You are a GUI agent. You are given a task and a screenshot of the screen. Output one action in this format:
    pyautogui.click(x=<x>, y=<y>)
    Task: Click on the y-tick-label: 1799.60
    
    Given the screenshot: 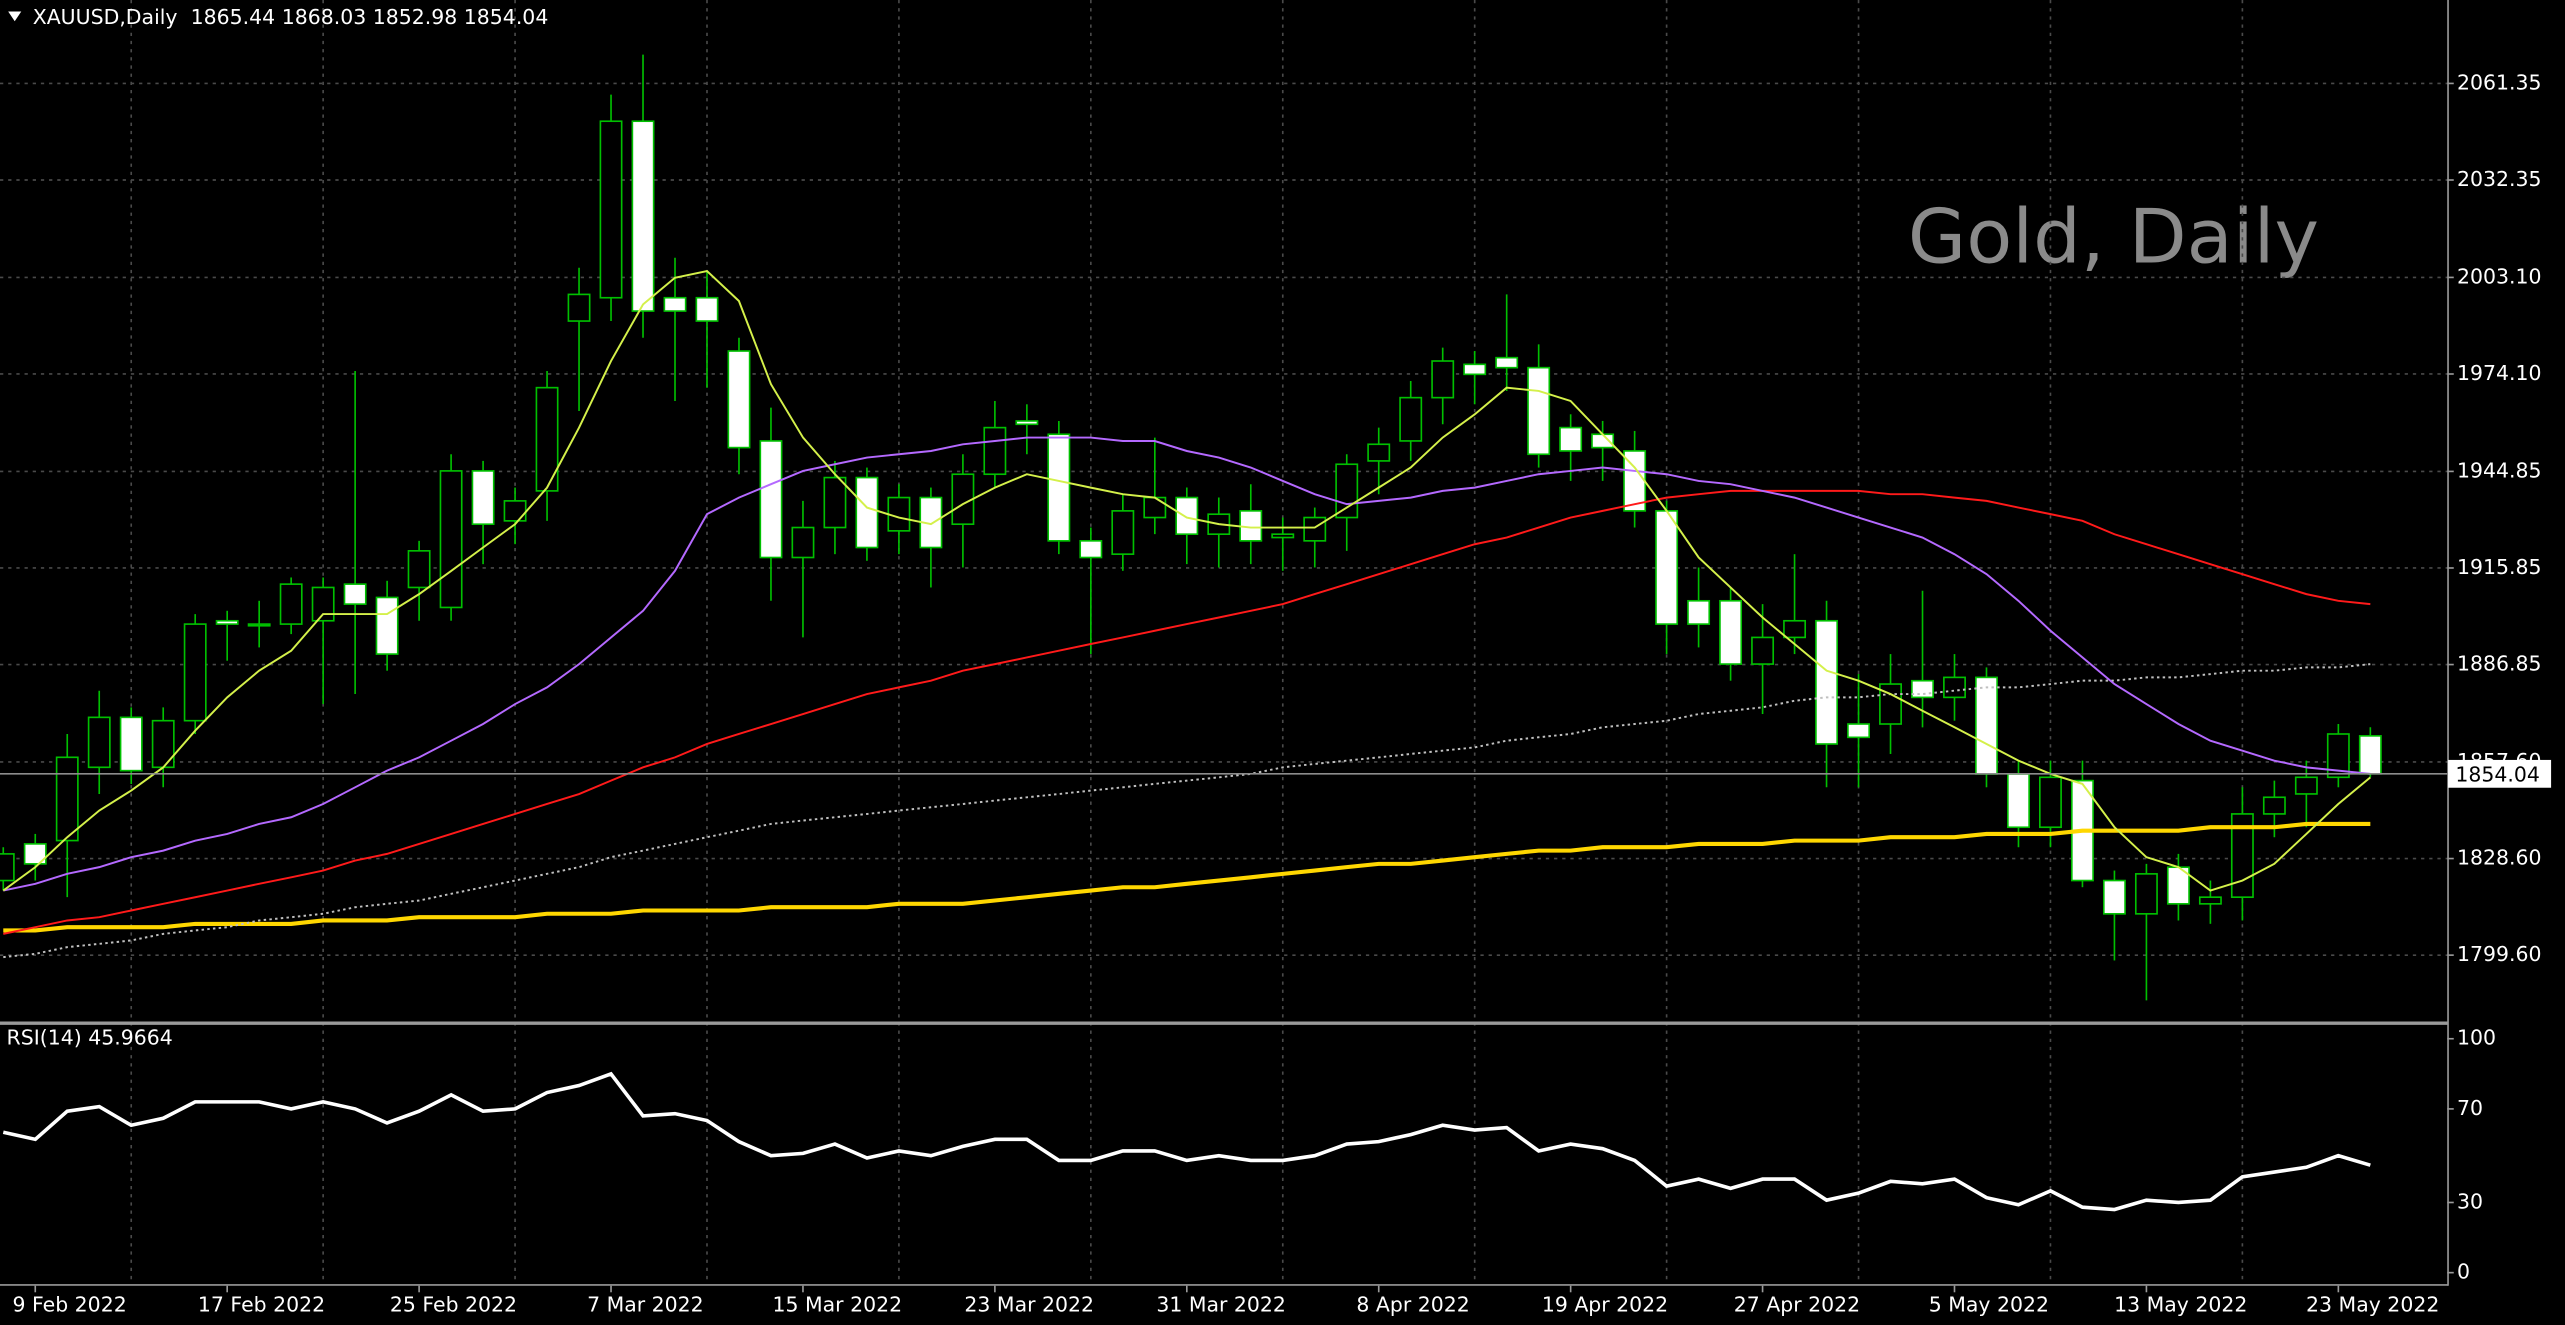 What is the action you would take?
    pyautogui.click(x=2499, y=954)
    